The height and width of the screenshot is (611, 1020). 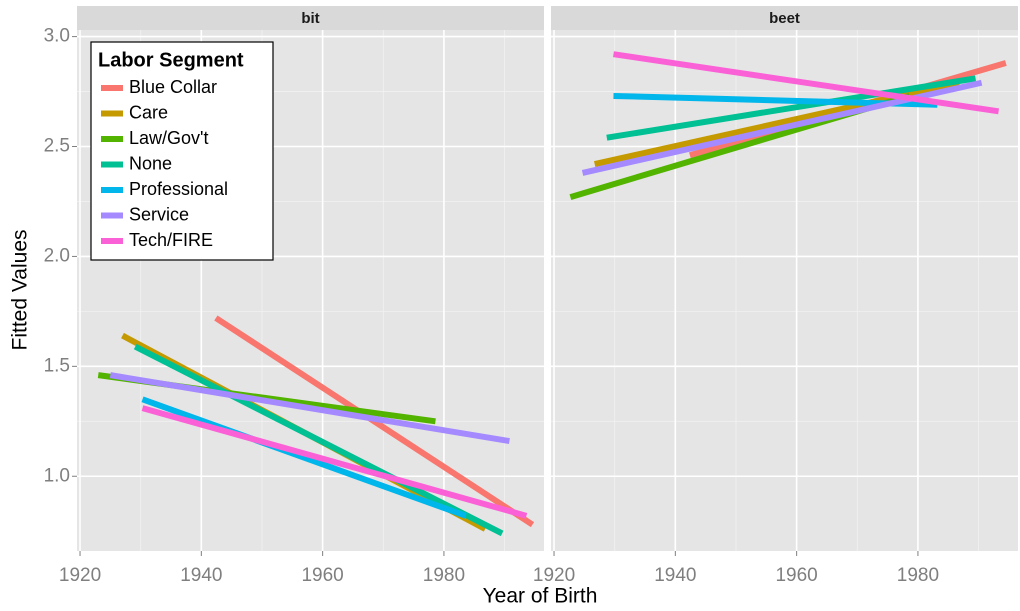 What do you see at coordinates (171, 240) in the screenshot?
I see `legend-label: Tech/FIRE` at bounding box center [171, 240].